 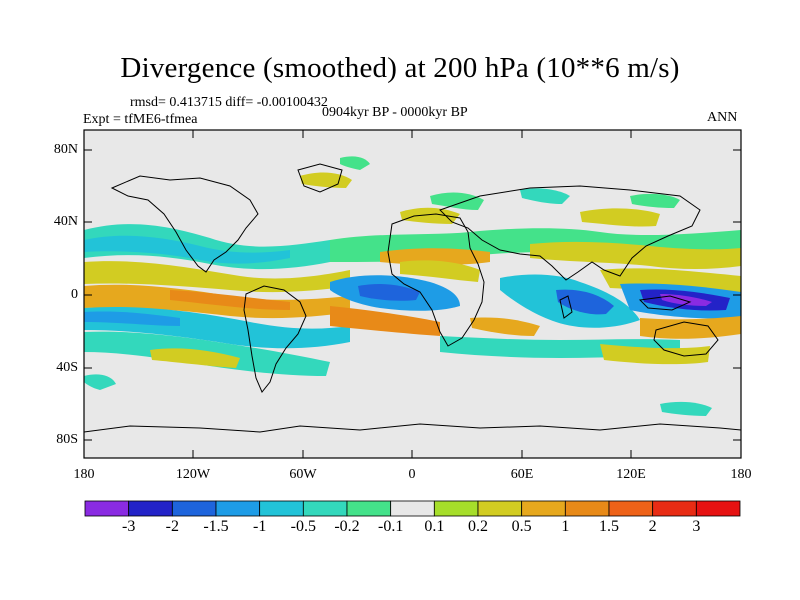 I want to click on colorbar-tick-label: -1.5, so click(x=216, y=526).